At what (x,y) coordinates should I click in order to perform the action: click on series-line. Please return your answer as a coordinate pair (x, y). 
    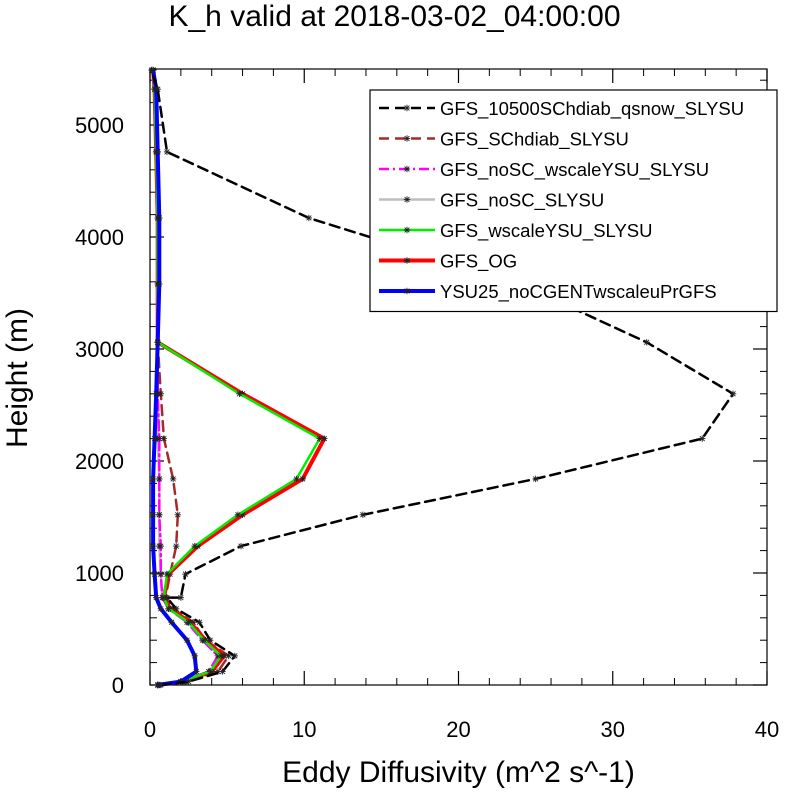
    Looking at the image, I should click on (175, 377).